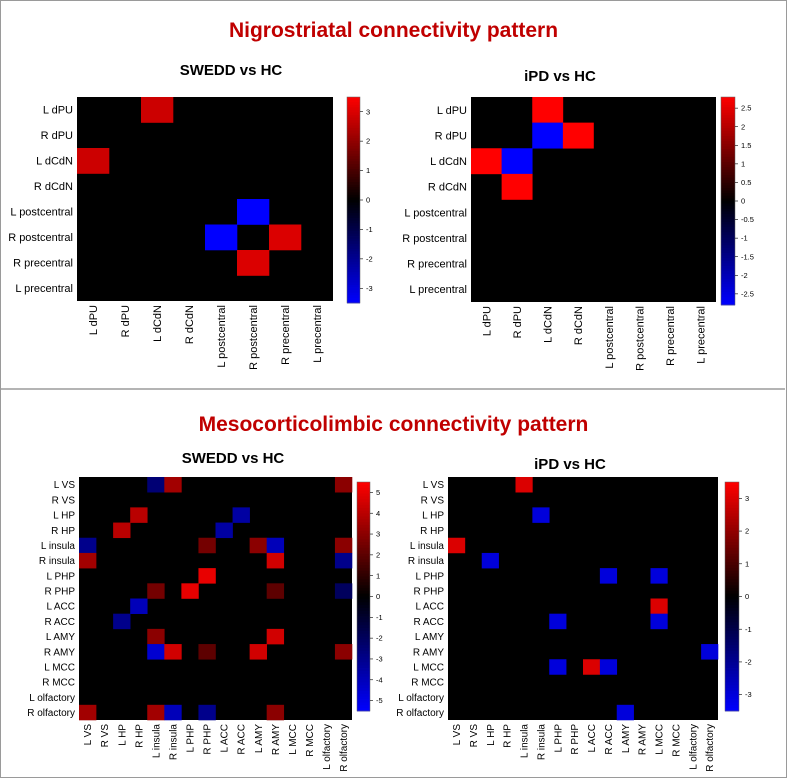 Image resolution: width=787 pixels, height=778 pixels. What do you see at coordinates (58, 546) in the screenshot?
I see `row-label-mcl-swedd: L insula` at bounding box center [58, 546].